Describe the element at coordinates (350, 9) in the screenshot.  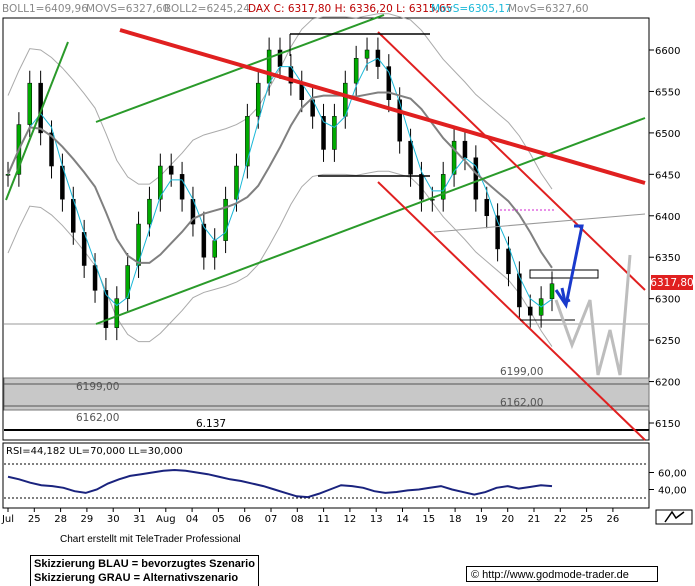
I see `dax-label: DAX C: 6317,80 H: 6336,20 L: 6315,65` at that location.